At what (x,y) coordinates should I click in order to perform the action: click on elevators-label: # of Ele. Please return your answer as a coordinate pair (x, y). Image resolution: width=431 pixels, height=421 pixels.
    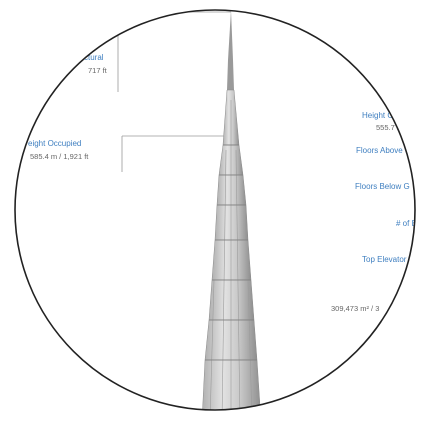
    Looking at the image, I should click on (410, 223).